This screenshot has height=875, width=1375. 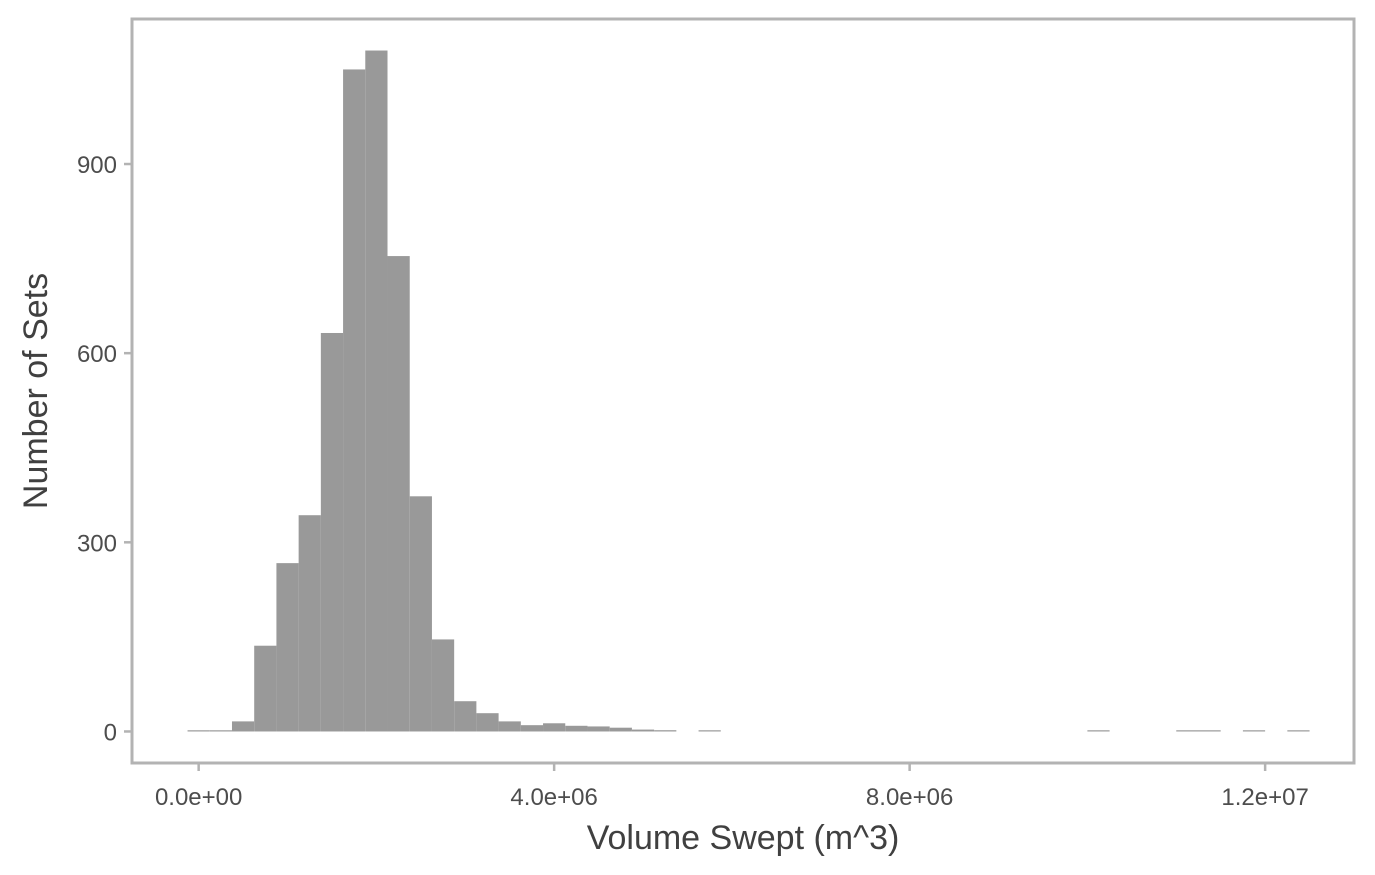 I want to click on x-tick-label: 8.0e+06, so click(x=909, y=797).